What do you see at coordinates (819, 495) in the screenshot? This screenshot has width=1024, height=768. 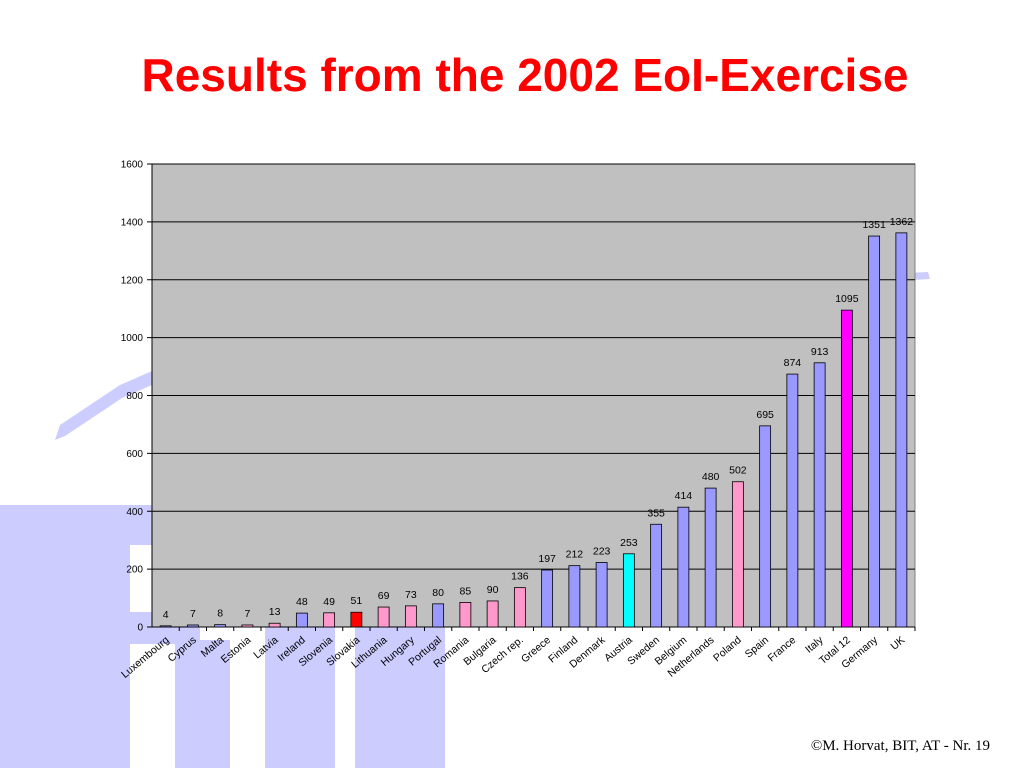 I see `bar-italy` at bounding box center [819, 495].